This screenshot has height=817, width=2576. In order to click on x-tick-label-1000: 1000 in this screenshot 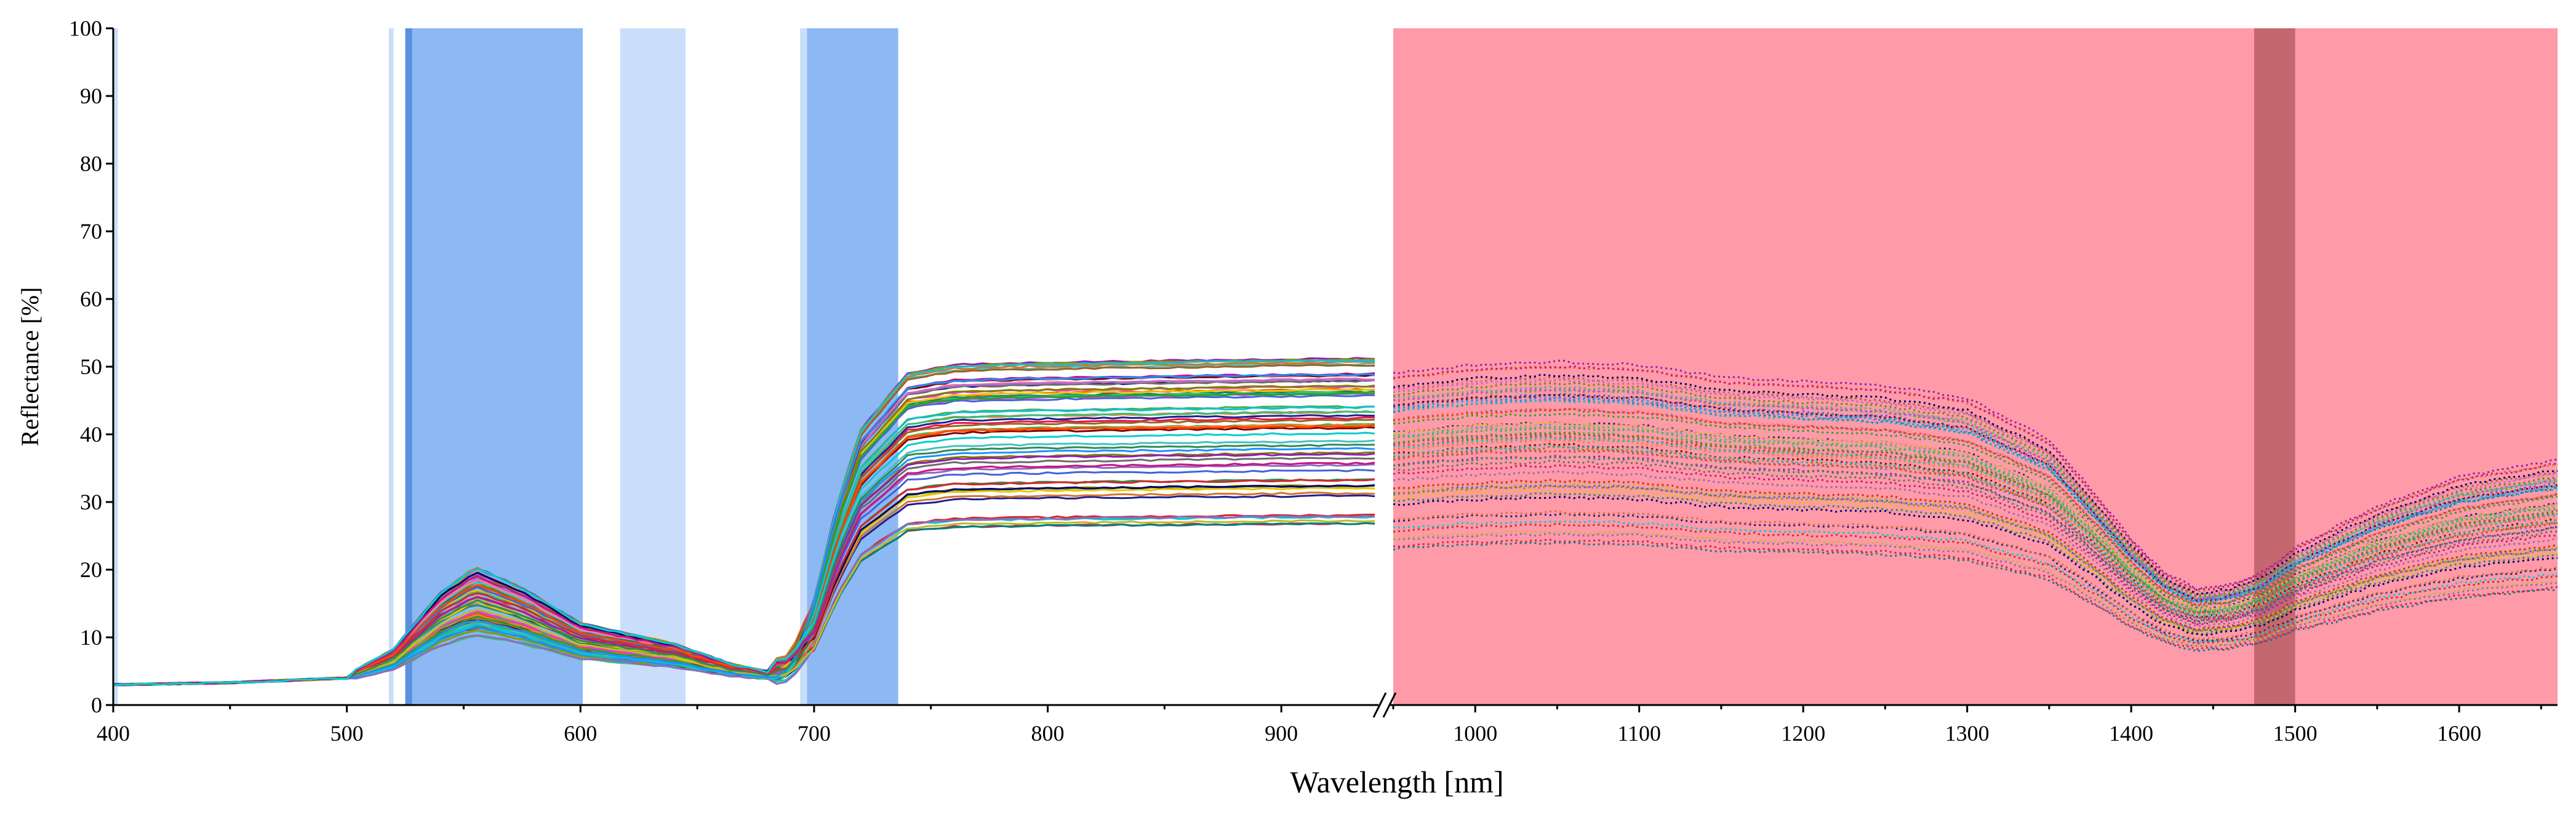, I will do `click(1475, 734)`.